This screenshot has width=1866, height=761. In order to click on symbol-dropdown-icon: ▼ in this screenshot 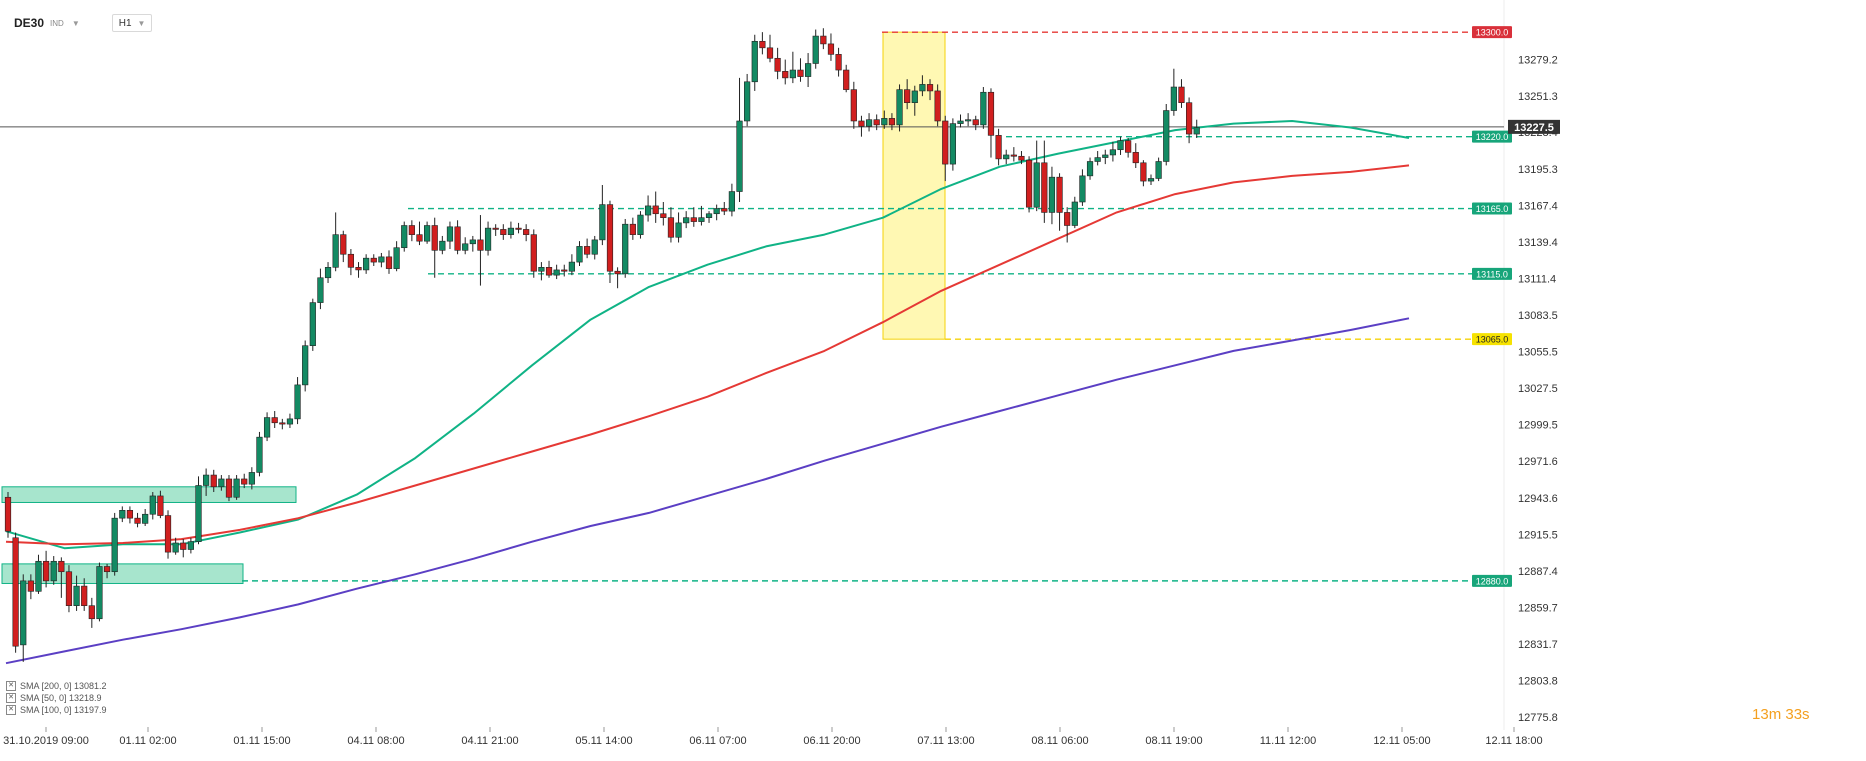, I will do `click(75, 23)`.